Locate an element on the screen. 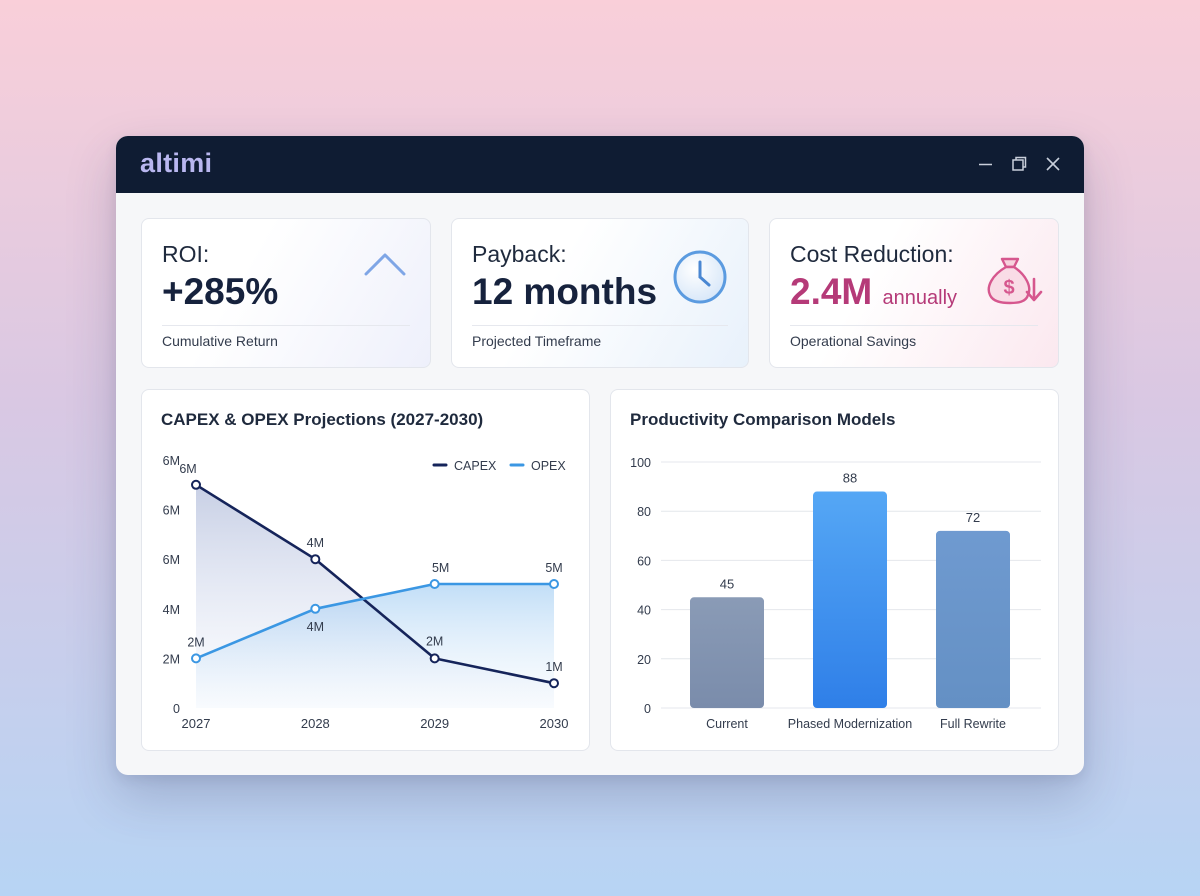 The height and width of the screenshot is (896, 1200). opex-data-label: 2M is located at coordinates (195, 642).